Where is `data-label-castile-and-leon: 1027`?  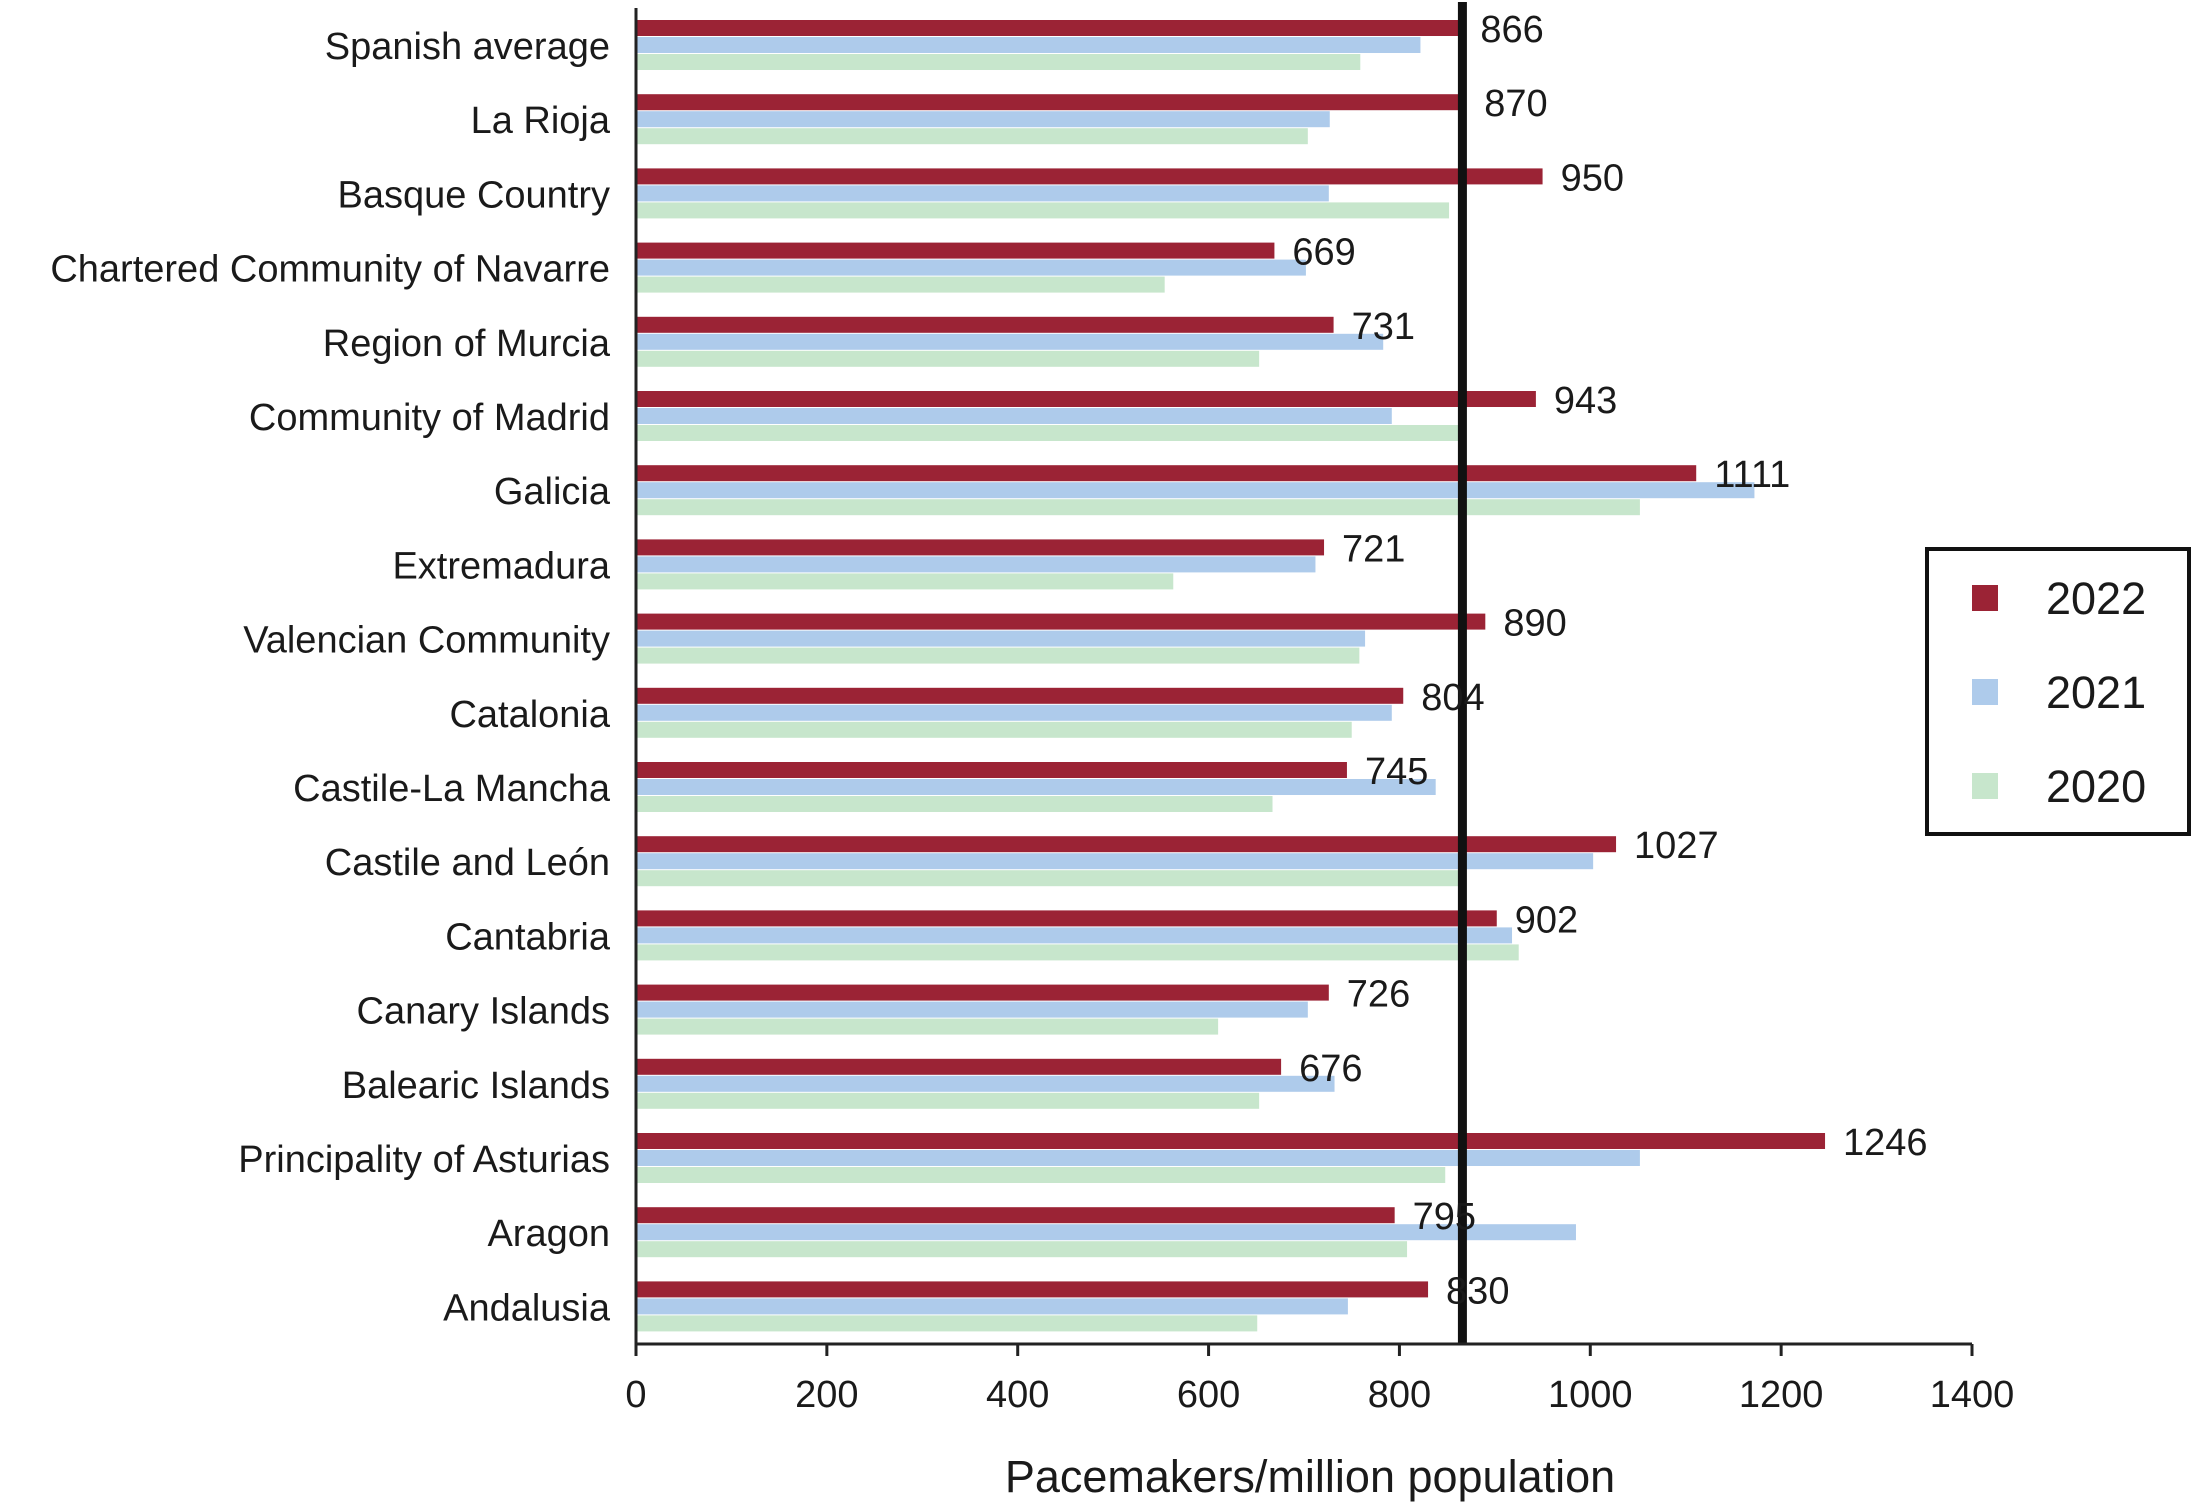
data-label-castile-and-leon: 1027 is located at coordinates (1676, 846).